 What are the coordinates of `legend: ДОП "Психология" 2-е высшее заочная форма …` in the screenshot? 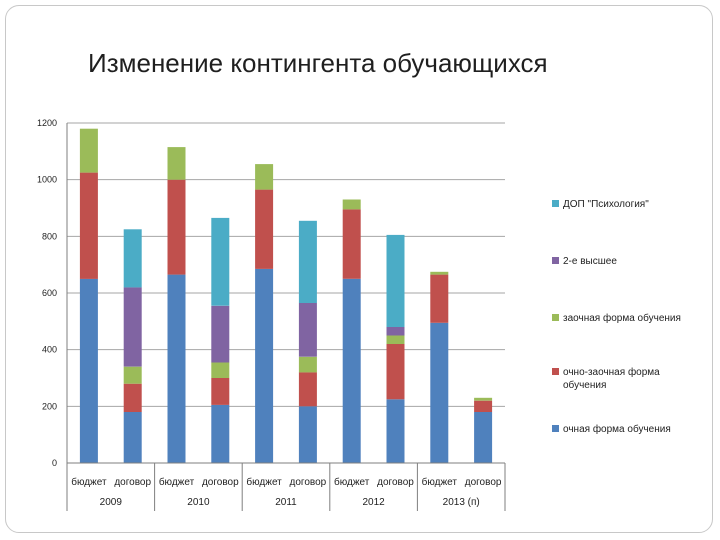 It's located at (616, 317).